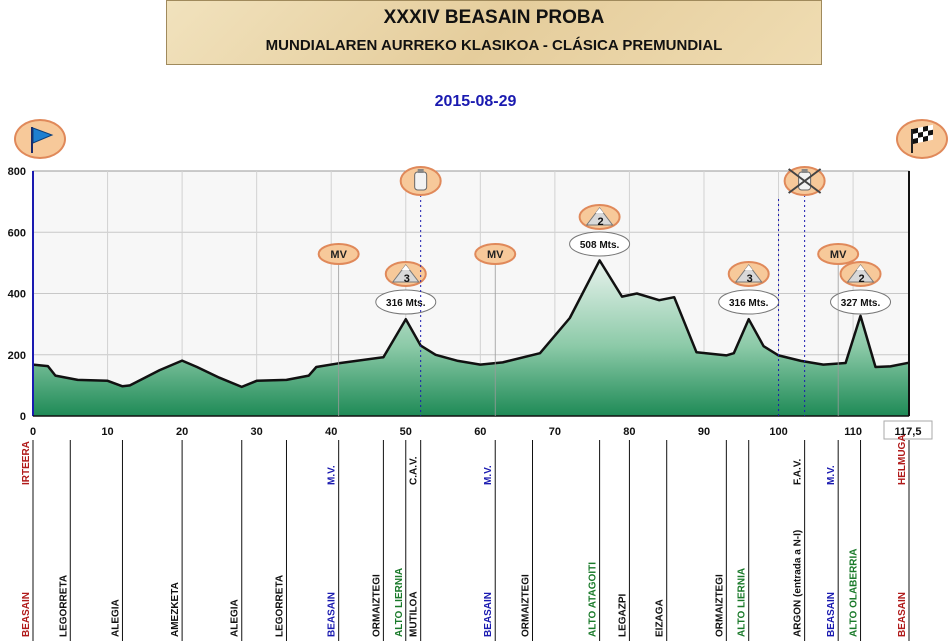 The image size is (951, 641). I want to click on x-tick-label: 117,5, so click(908, 432).